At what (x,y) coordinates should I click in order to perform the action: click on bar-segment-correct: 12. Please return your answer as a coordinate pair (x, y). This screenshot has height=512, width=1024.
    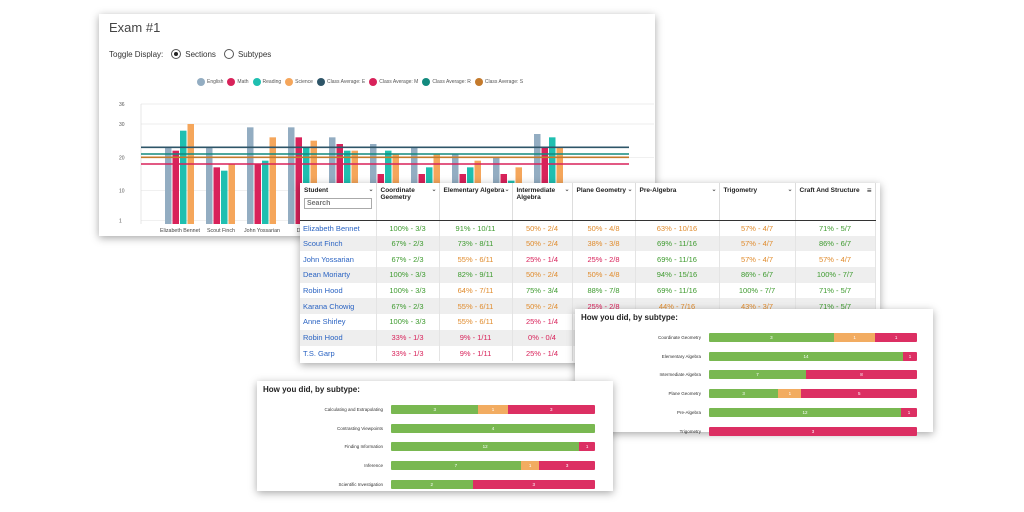
    Looking at the image, I should click on (805, 413).